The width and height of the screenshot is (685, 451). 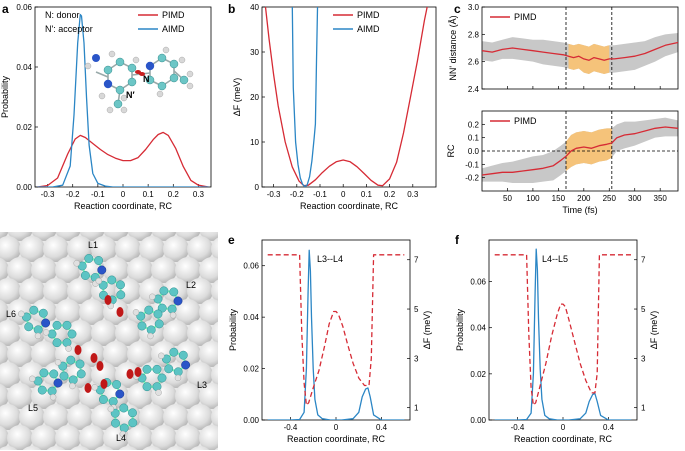 I want to click on x-tick-label: 200, so click(x=584, y=198).